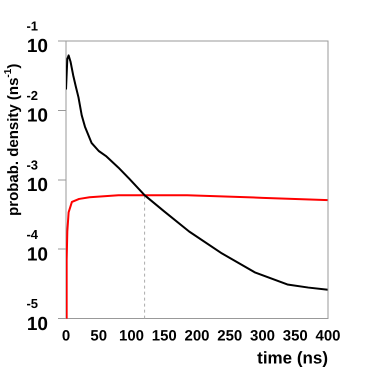  I want to click on x-tick-label: 100, so click(131, 336).